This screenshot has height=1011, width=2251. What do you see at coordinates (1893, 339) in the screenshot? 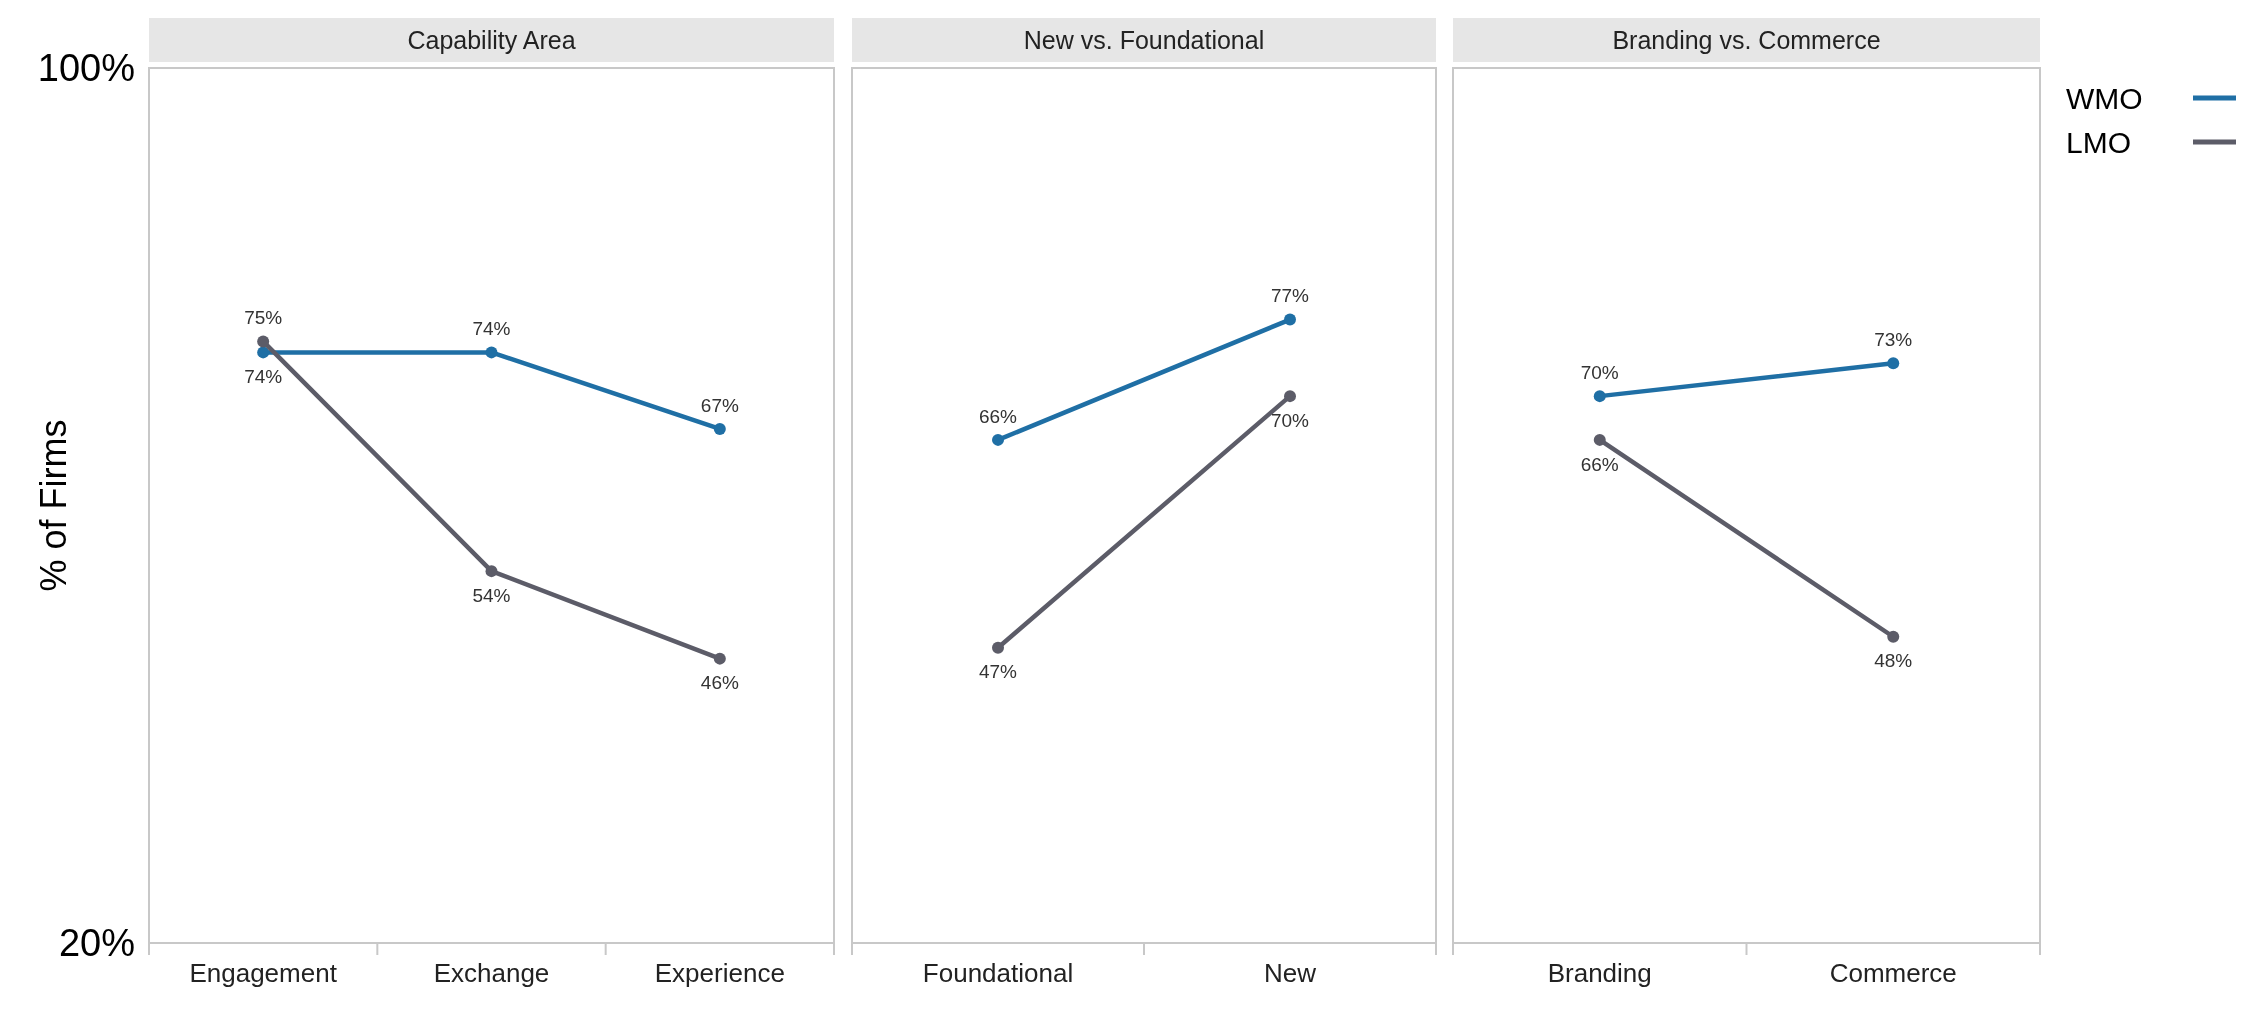
I see `data-label: 73%` at bounding box center [1893, 339].